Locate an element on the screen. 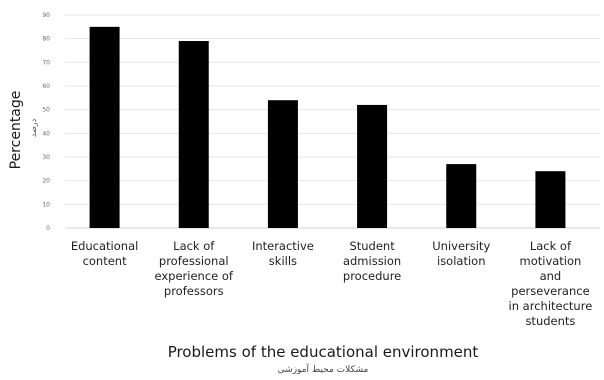 This screenshot has width=604, height=380. y-tick-label: 40 is located at coordinates (46, 133).